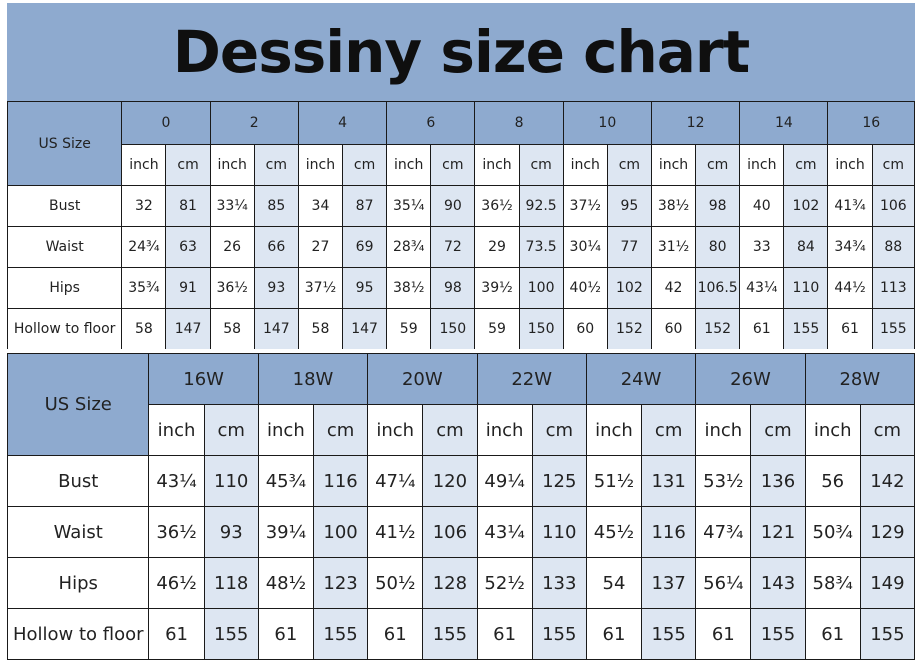 This screenshot has width=921, height=668. Describe the element at coordinates (409, 206) in the screenshot. I see `inch-value-cell: 35¼` at that location.